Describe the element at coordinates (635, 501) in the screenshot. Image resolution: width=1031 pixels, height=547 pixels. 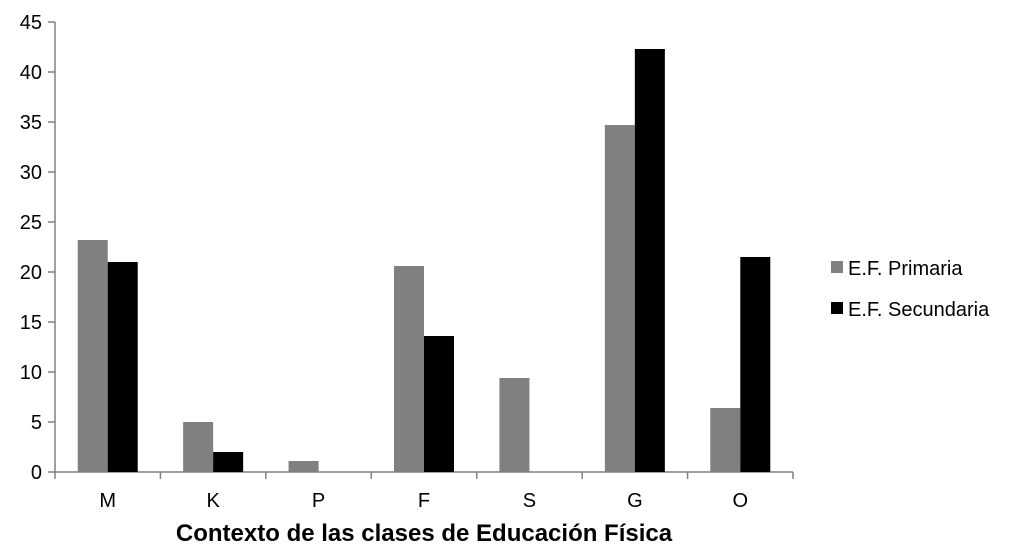
I see `x-tick-label: G` at that location.